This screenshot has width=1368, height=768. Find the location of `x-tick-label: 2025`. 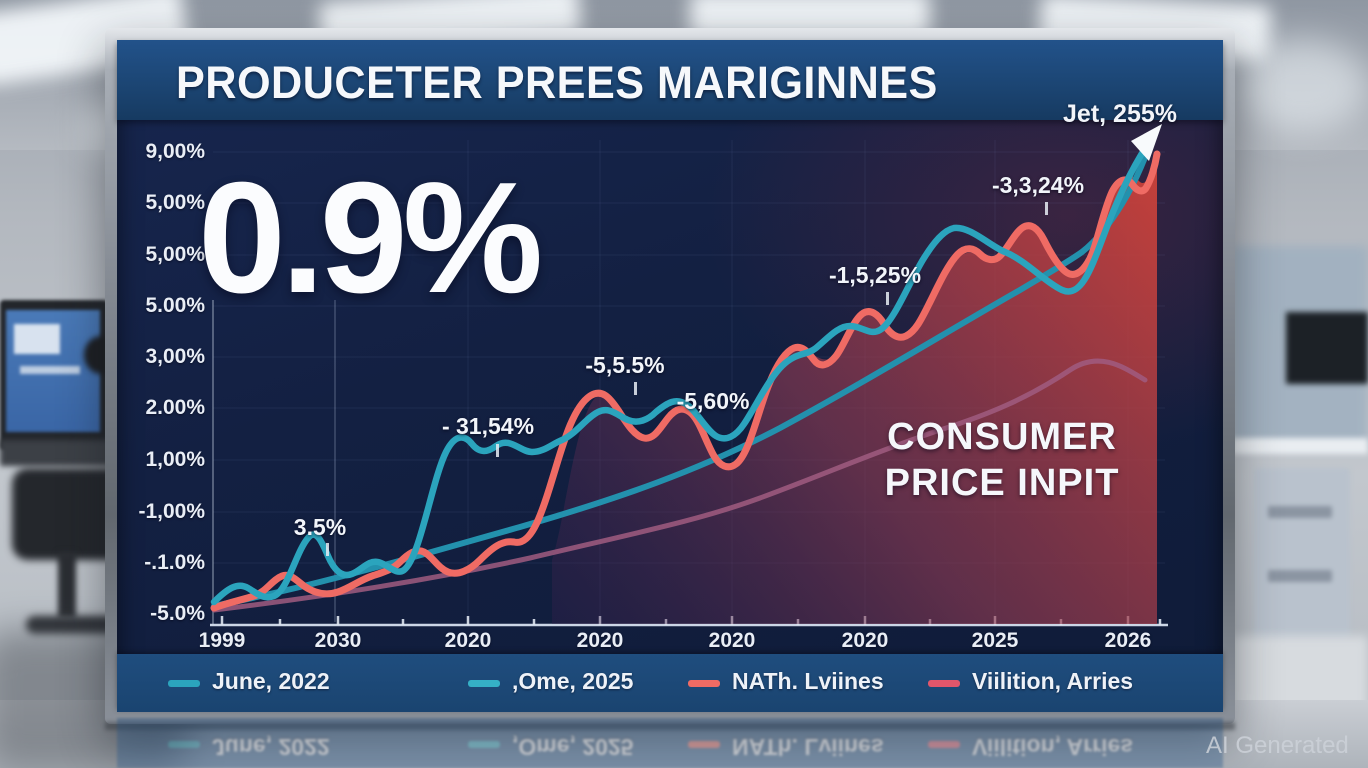

x-tick-label: 2025 is located at coordinates (995, 640).